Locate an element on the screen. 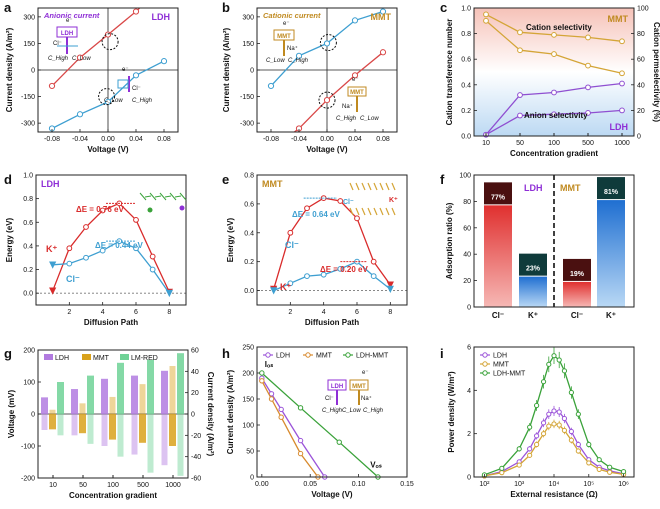 The width and height of the screenshot is (660, 509). data-label: 81% is located at coordinates (611, 192).